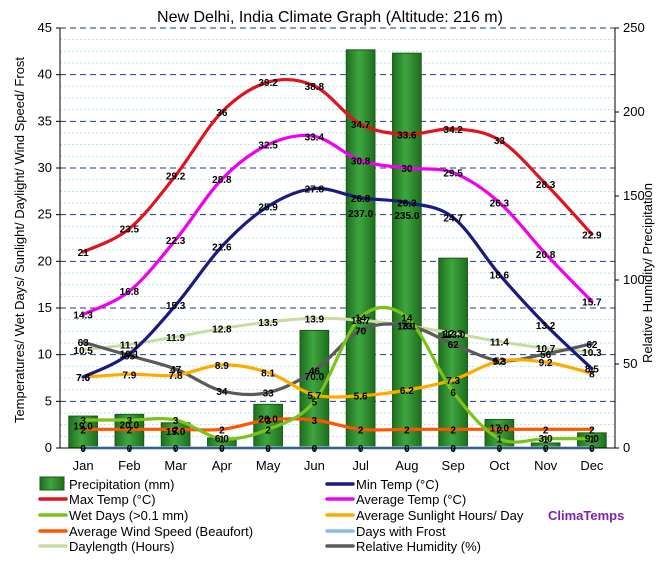  What do you see at coordinates (45, 167) in the screenshot?
I see `y-left-tick-label: 30` at bounding box center [45, 167].